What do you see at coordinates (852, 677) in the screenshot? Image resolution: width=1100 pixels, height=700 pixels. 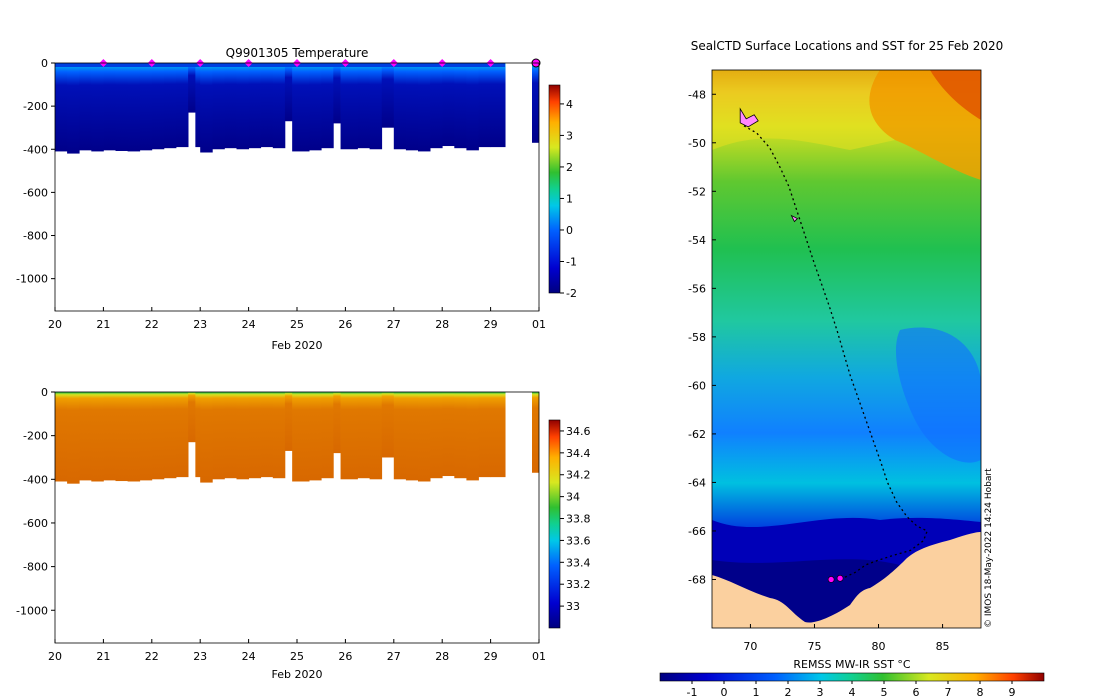 I see `sst-colorbar` at bounding box center [852, 677].